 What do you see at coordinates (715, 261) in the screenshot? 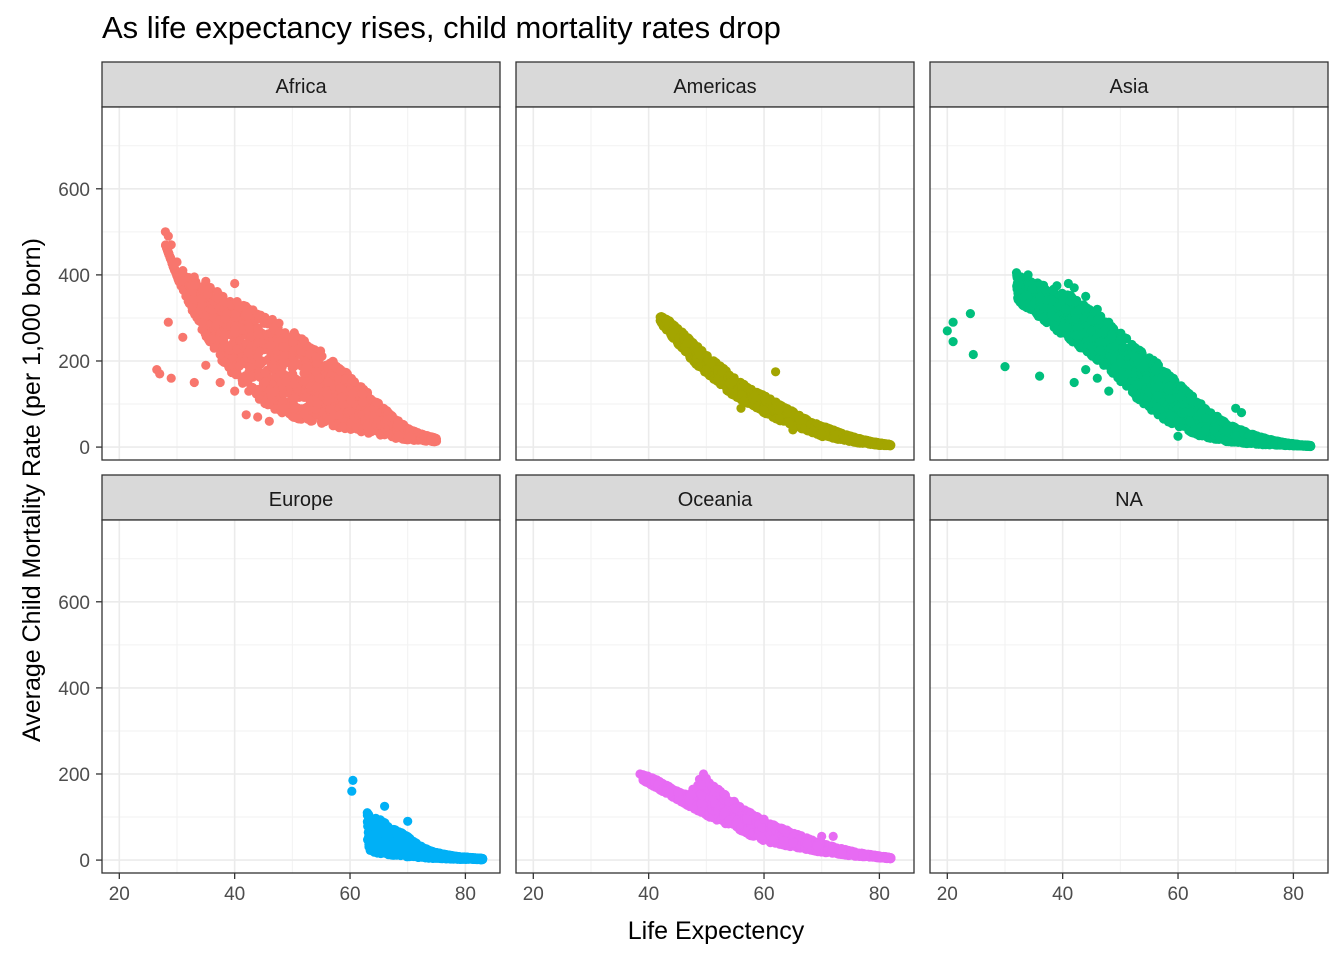
I see `facet-panel-americas: Americas` at bounding box center [715, 261].